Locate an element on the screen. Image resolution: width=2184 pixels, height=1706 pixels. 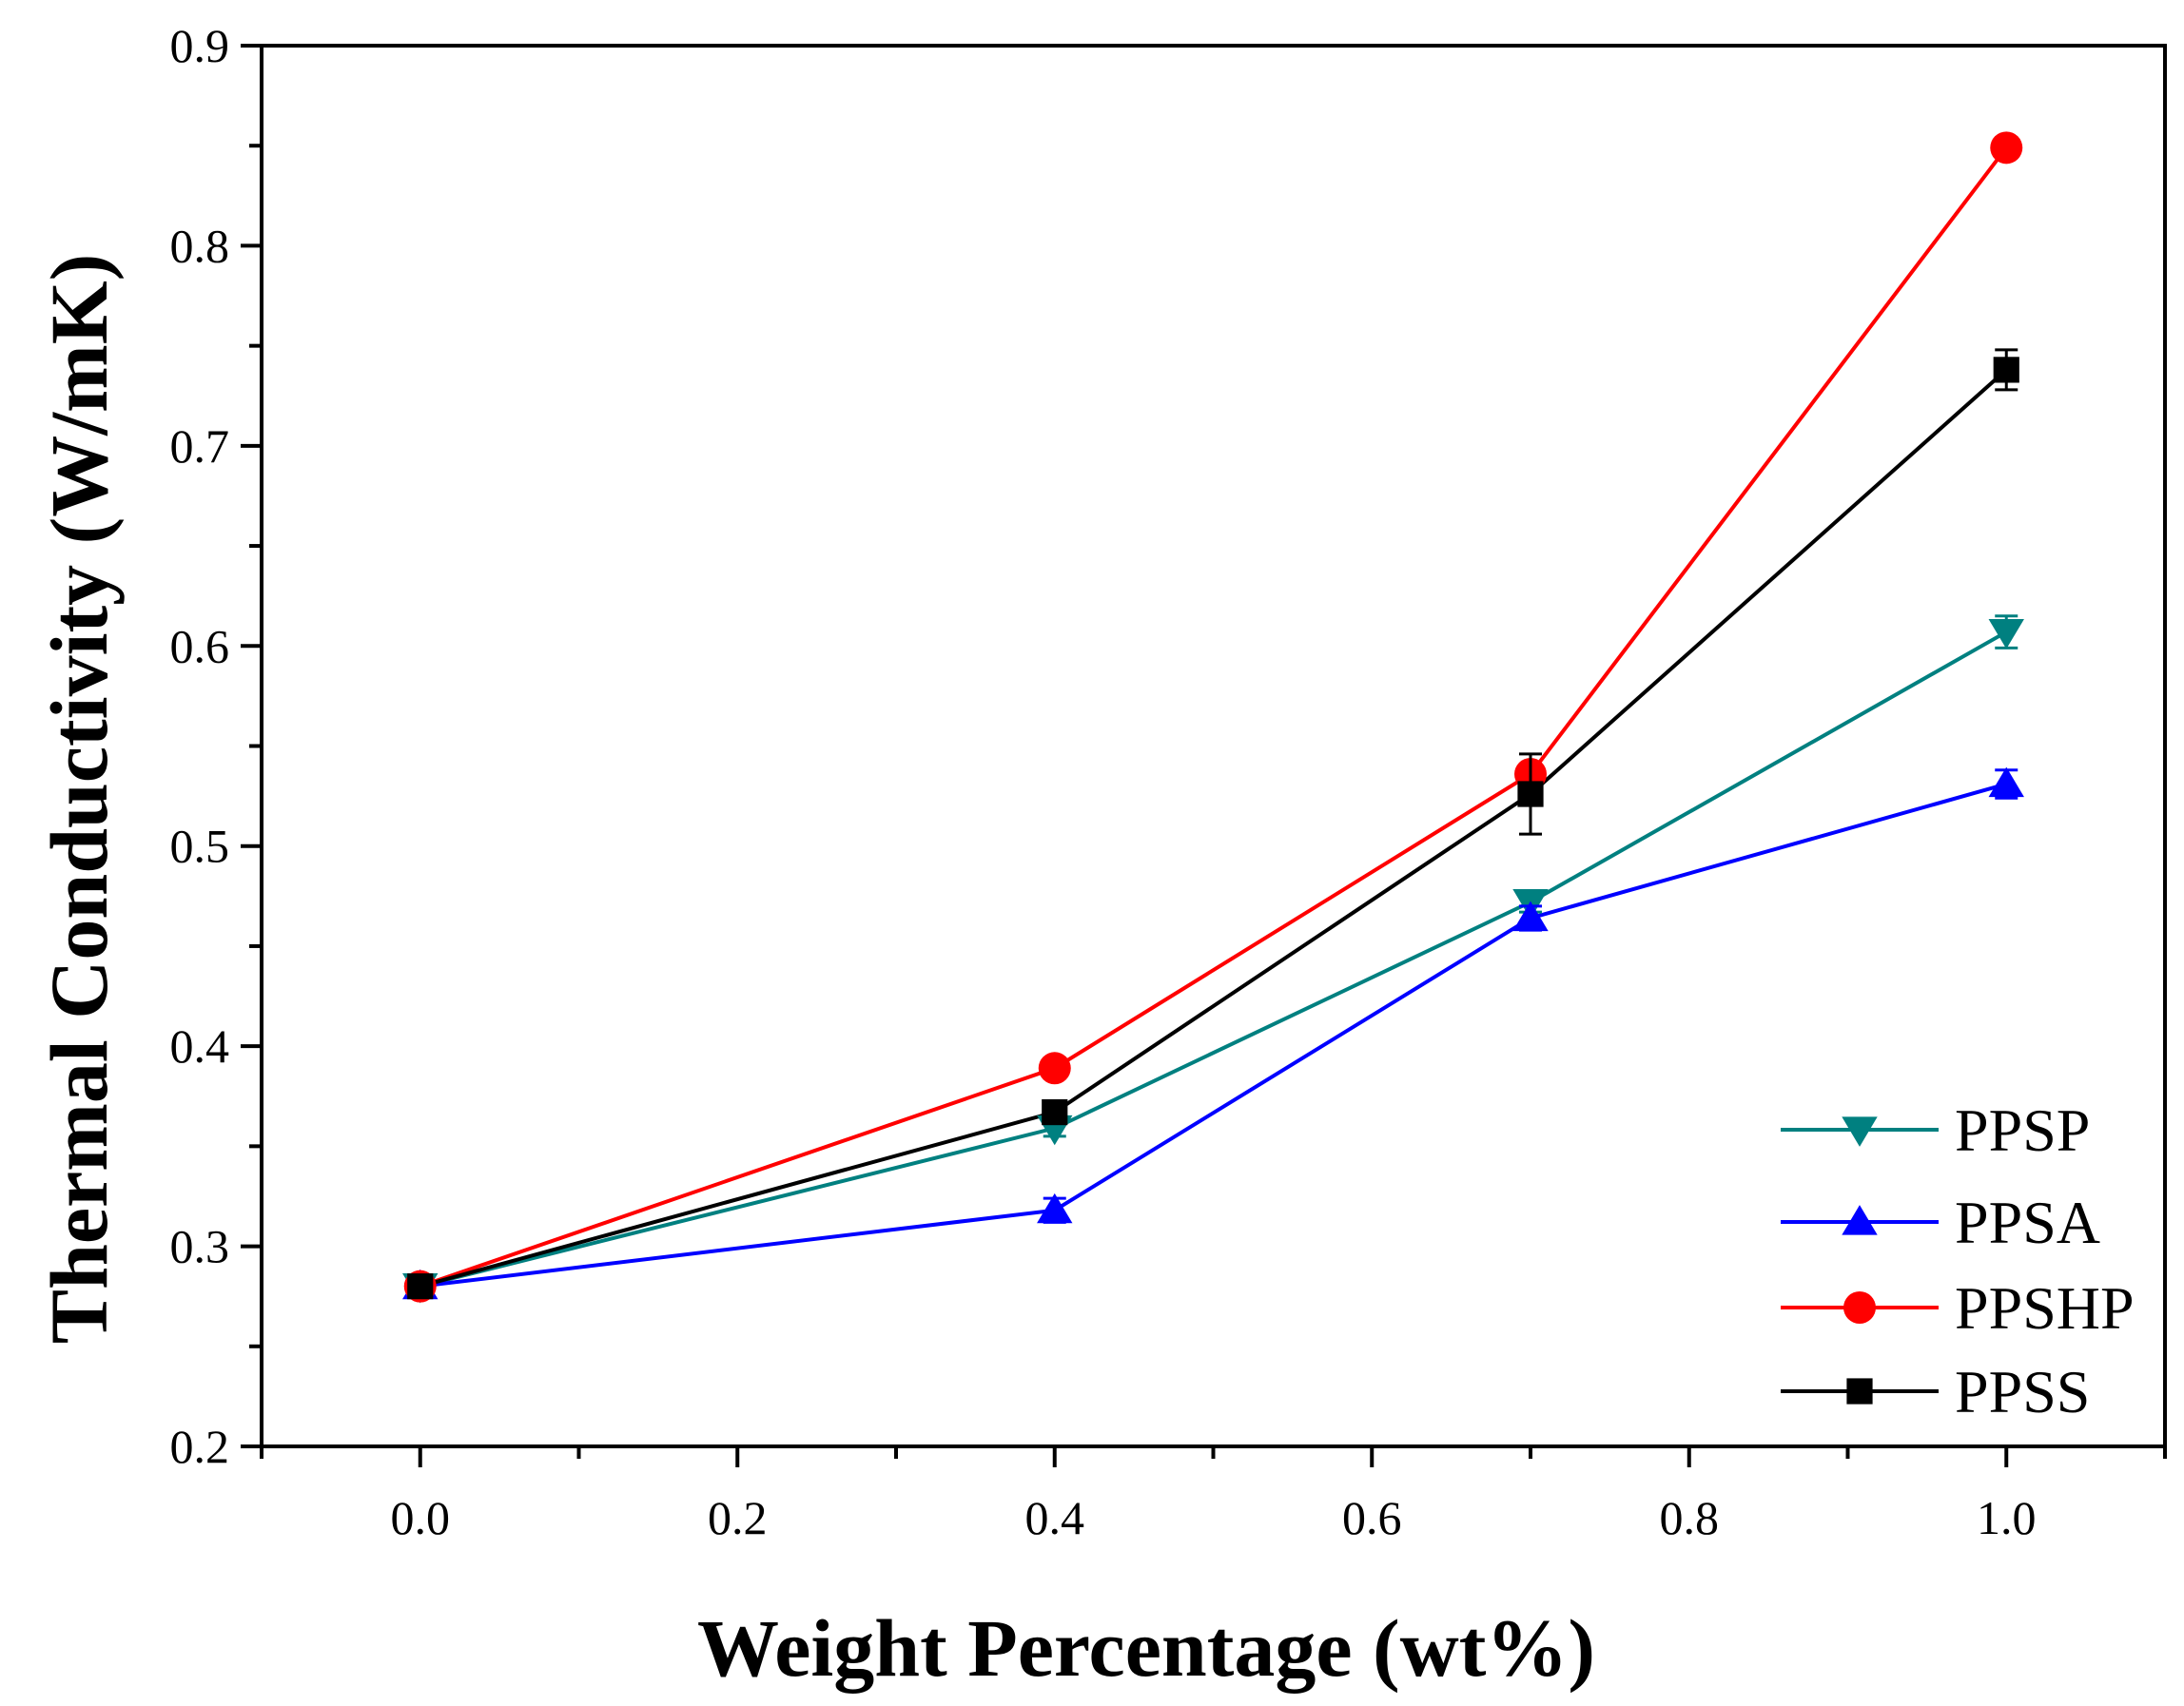
legend-label: PPSP is located at coordinates (2022, 1130).